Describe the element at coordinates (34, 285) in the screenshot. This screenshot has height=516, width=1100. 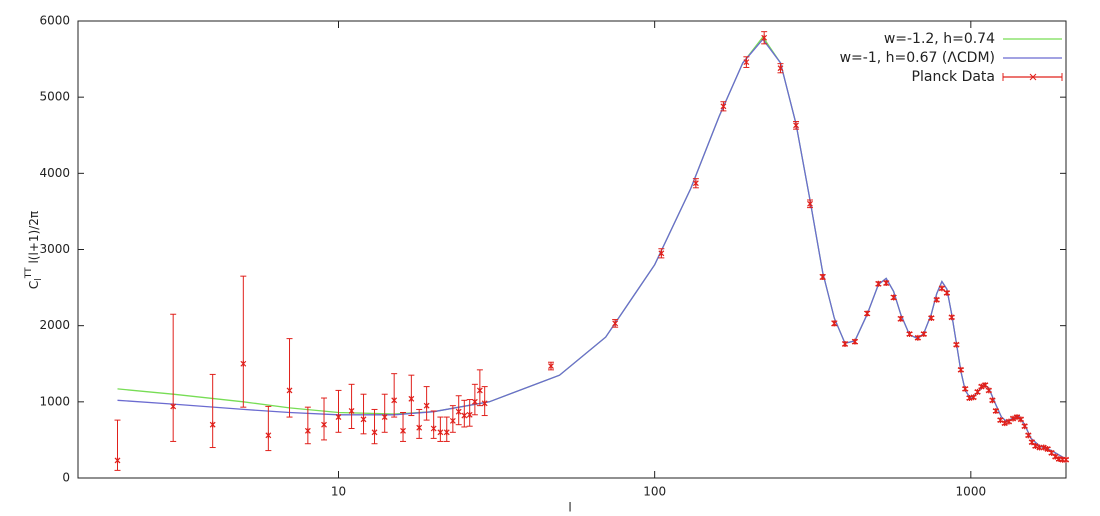
I see `y-label-base: C` at that location.